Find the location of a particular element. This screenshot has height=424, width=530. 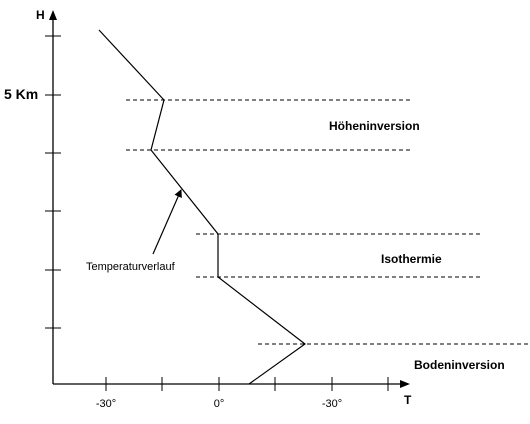

x-axis-ticks is located at coordinates (247, 384).